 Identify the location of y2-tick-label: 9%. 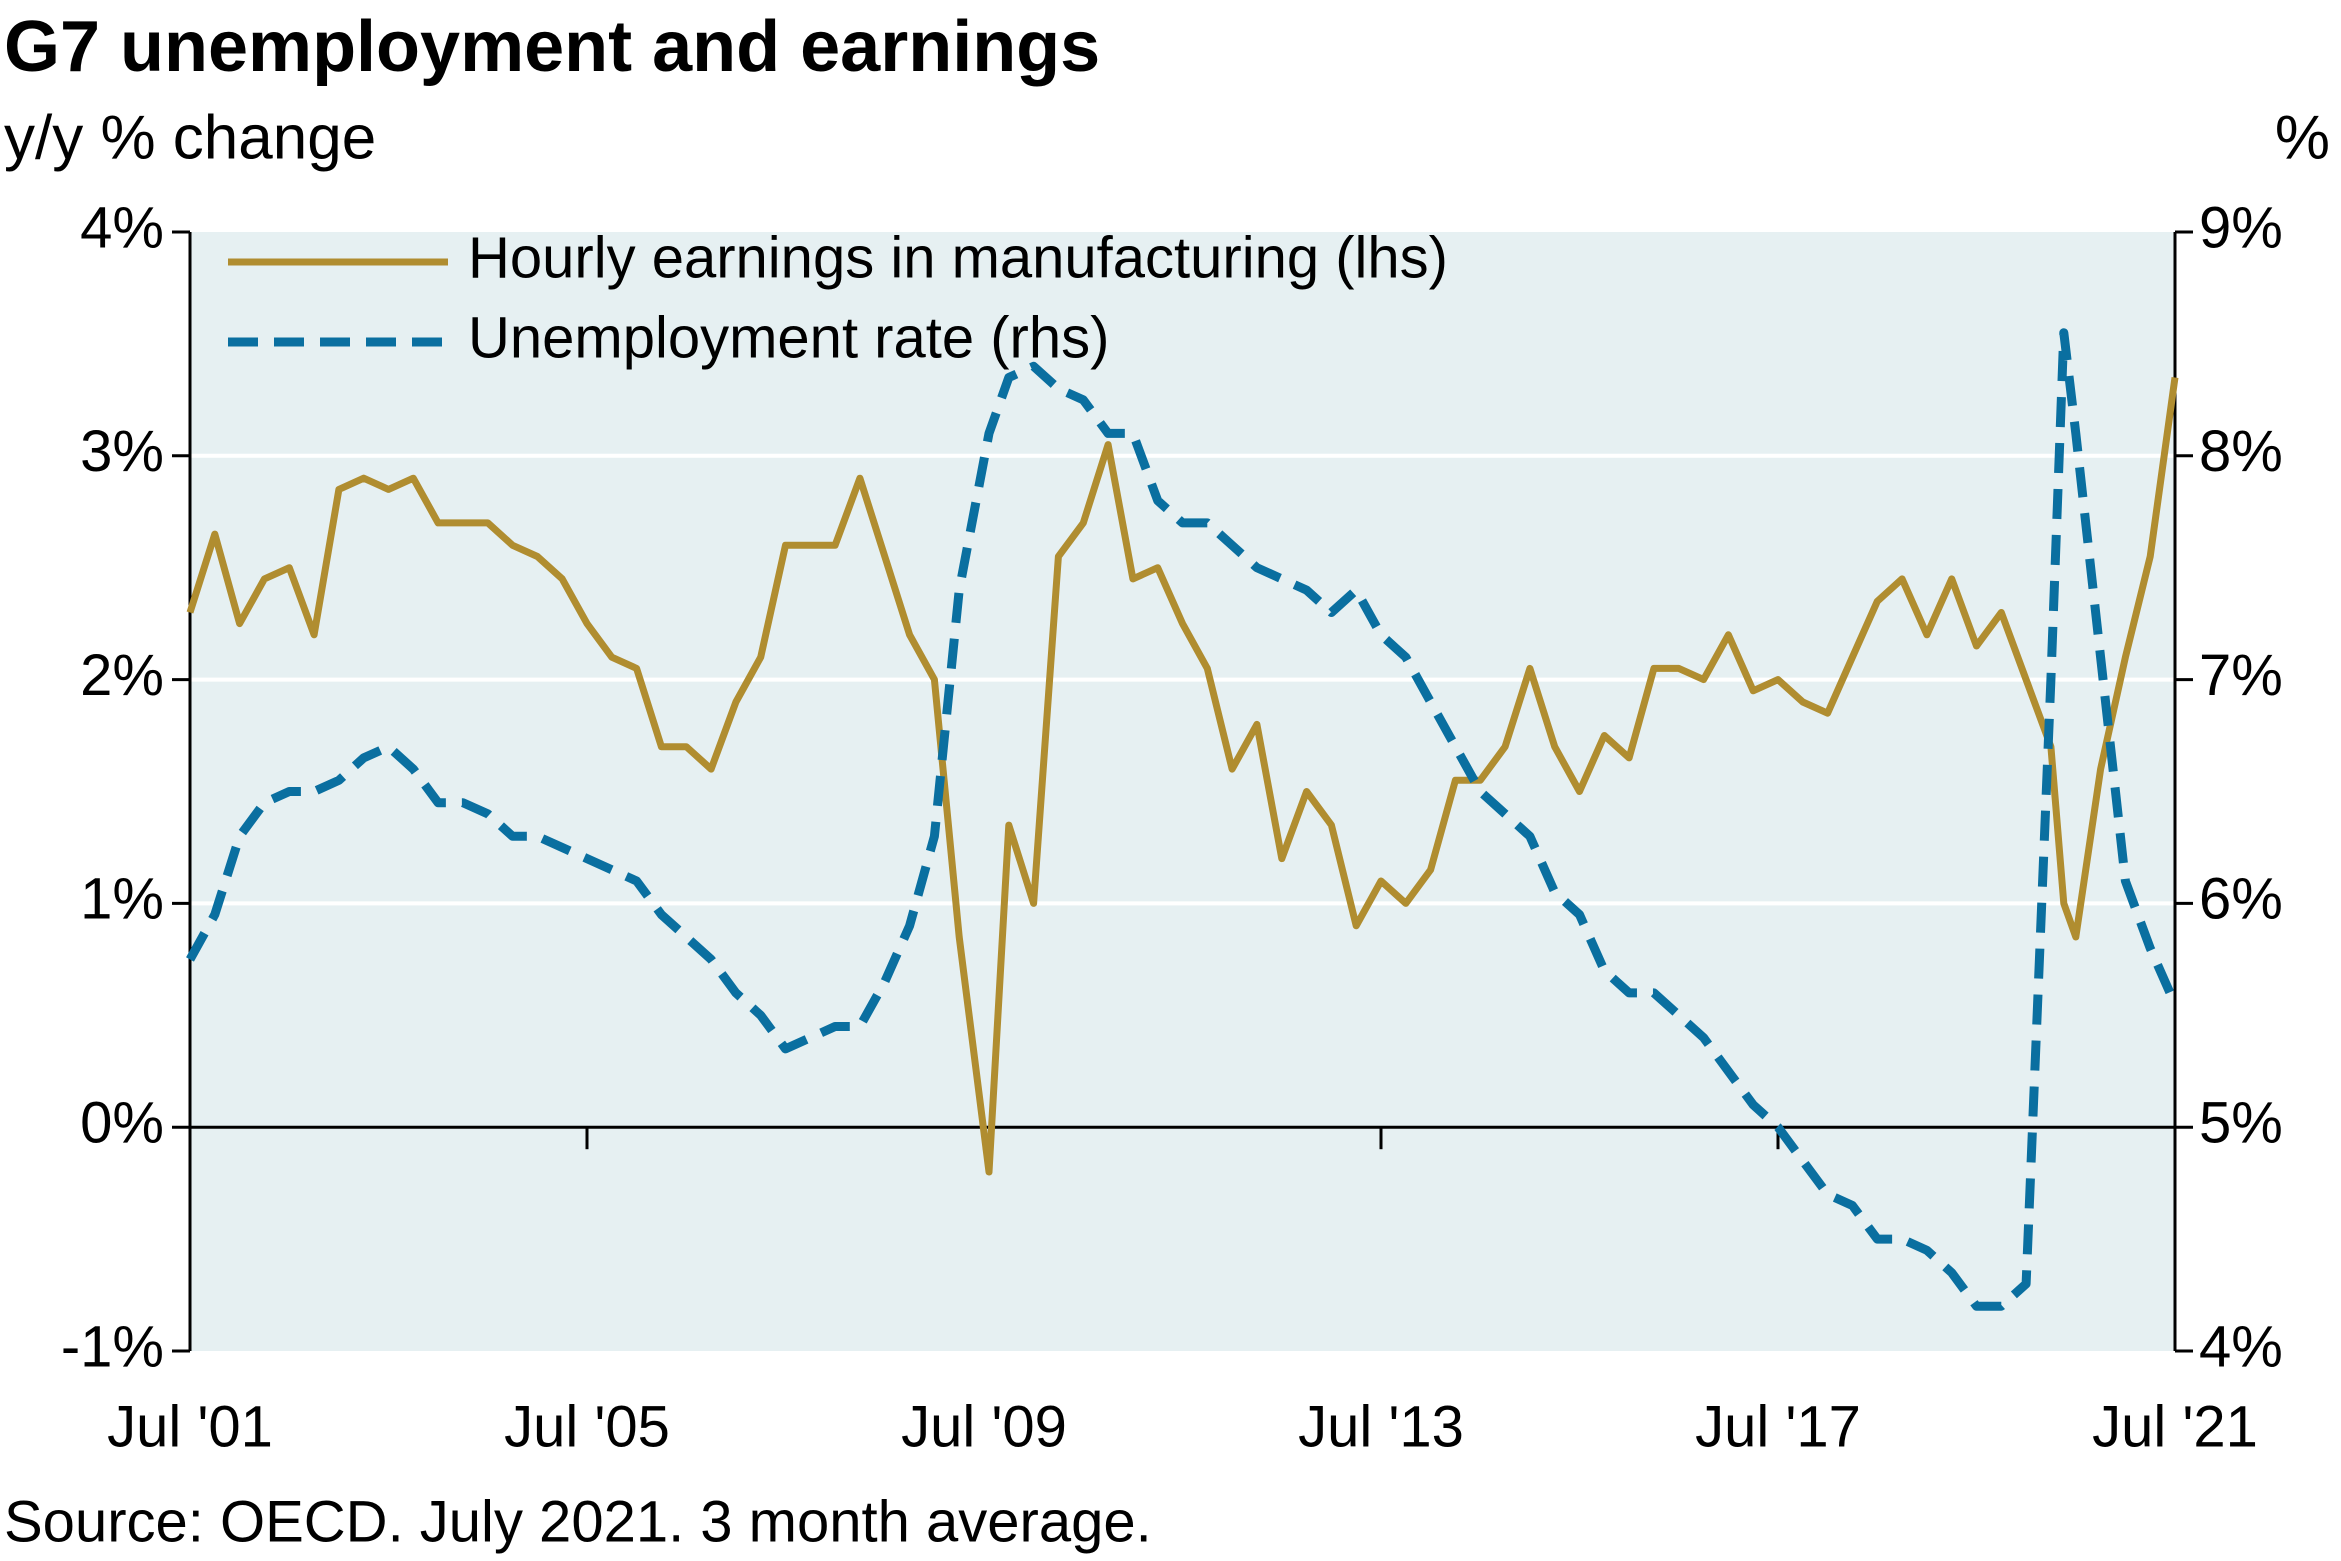
(2241, 227).